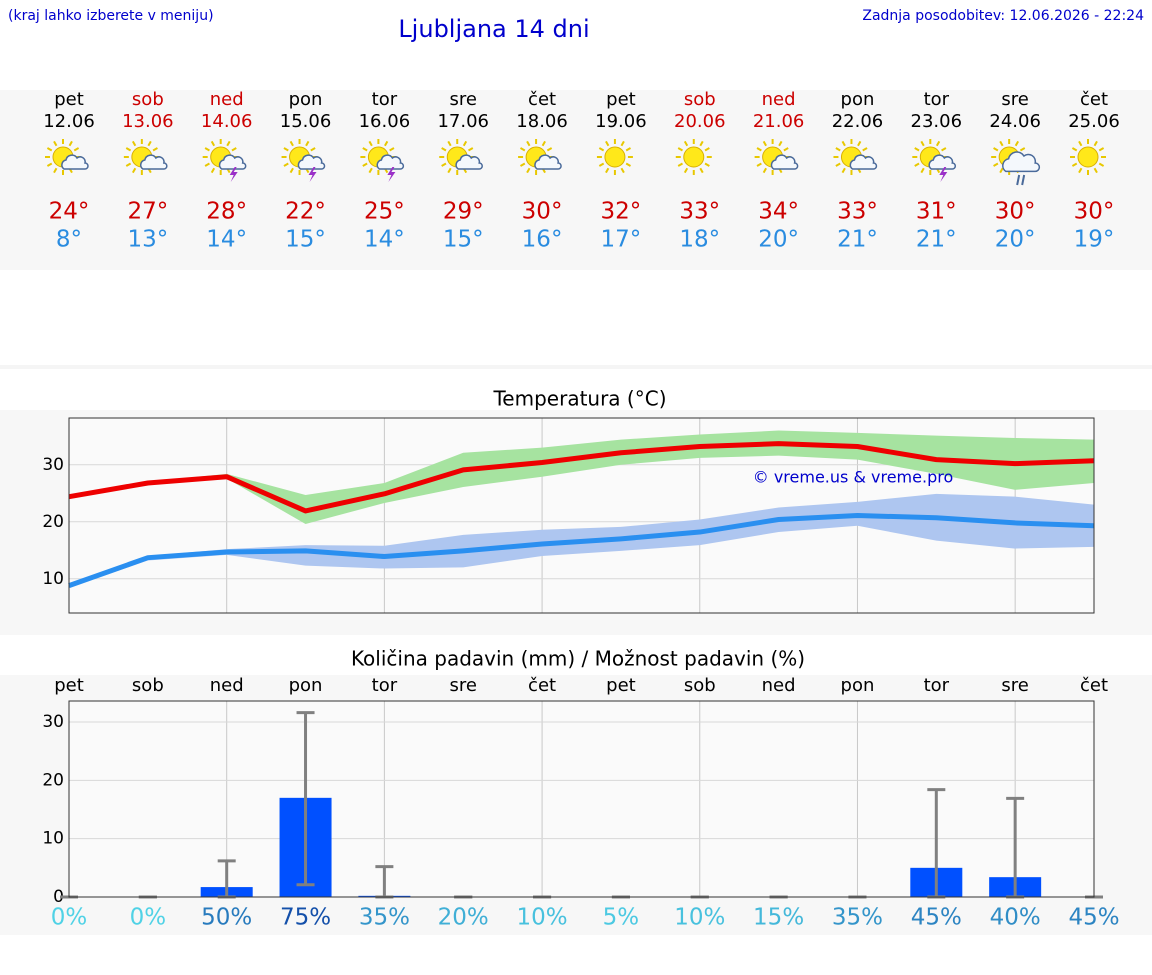 Image resolution: width=1152 pixels, height=975 pixels. What do you see at coordinates (1015, 918) in the screenshot?
I see `rain-chance: 40%` at bounding box center [1015, 918].